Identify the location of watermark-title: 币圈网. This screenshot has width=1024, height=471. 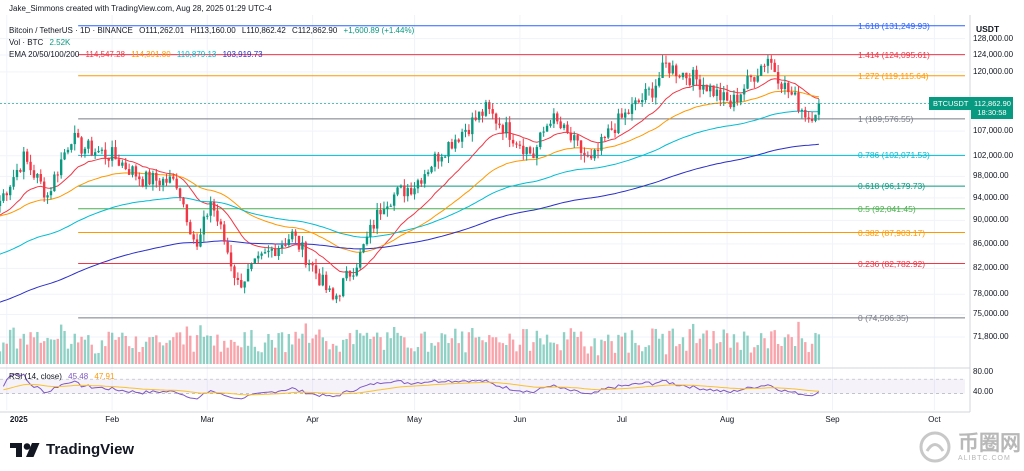
(989, 443).